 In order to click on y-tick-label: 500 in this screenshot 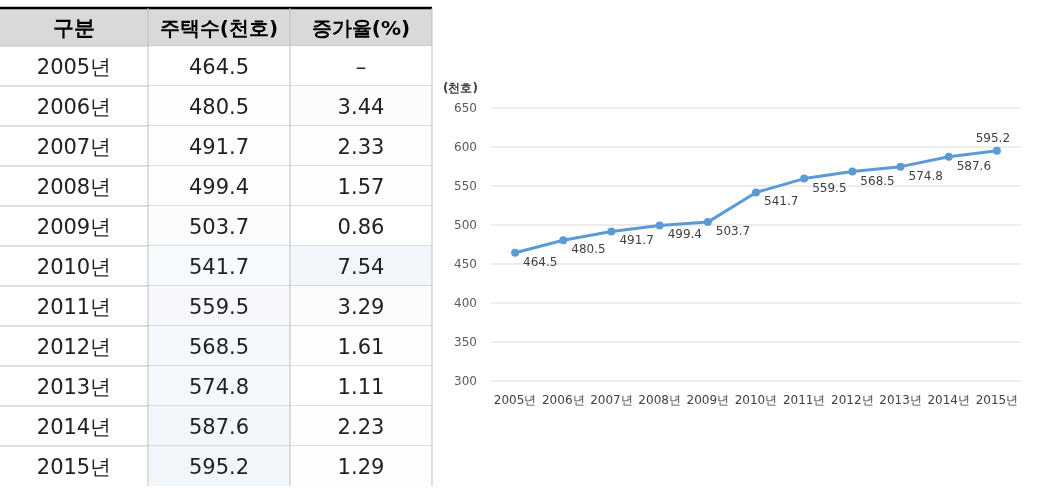, I will do `click(465, 225)`.